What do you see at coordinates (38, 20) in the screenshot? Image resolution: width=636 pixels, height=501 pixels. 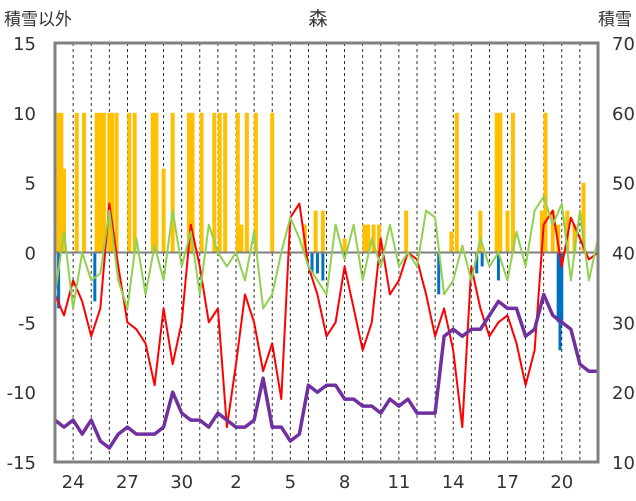 I see `left-axis-label: 積雪以外` at bounding box center [38, 20].